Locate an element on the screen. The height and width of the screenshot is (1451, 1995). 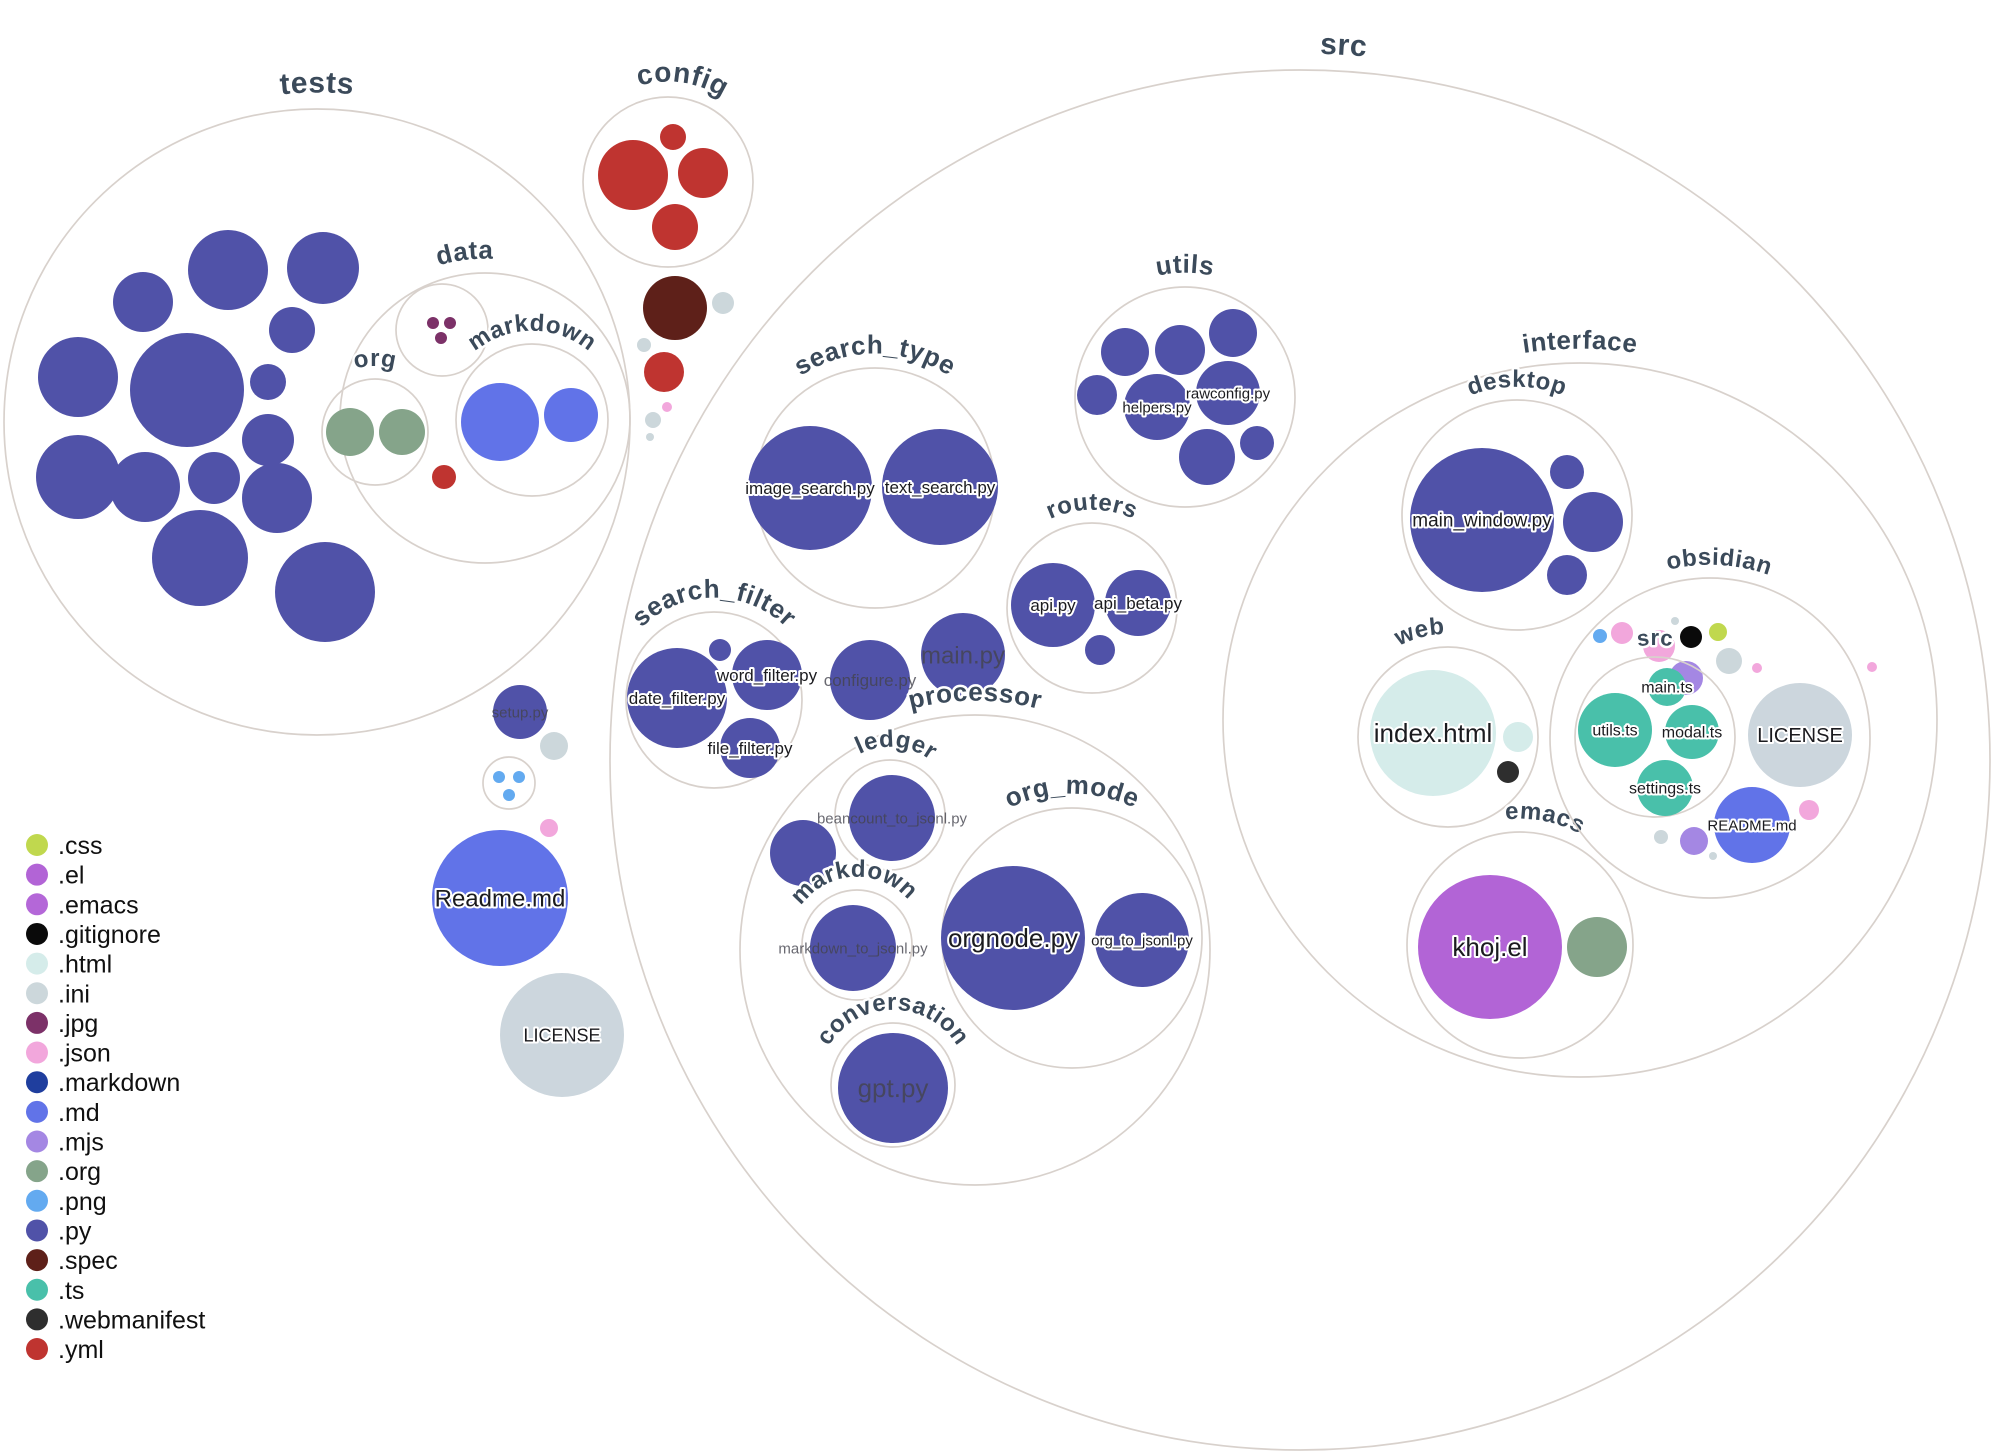
legend-swatch-html-icon is located at coordinates (37, 963).